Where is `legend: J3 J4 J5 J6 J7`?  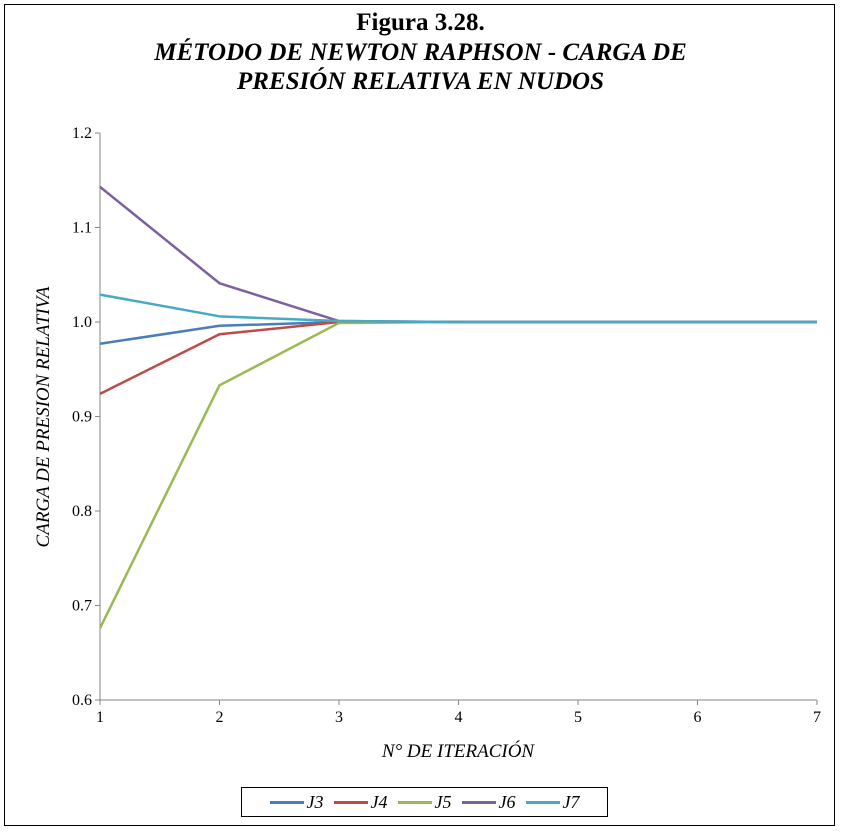 legend: J3 J4 J5 J6 J7 is located at coordinates (424, 802).